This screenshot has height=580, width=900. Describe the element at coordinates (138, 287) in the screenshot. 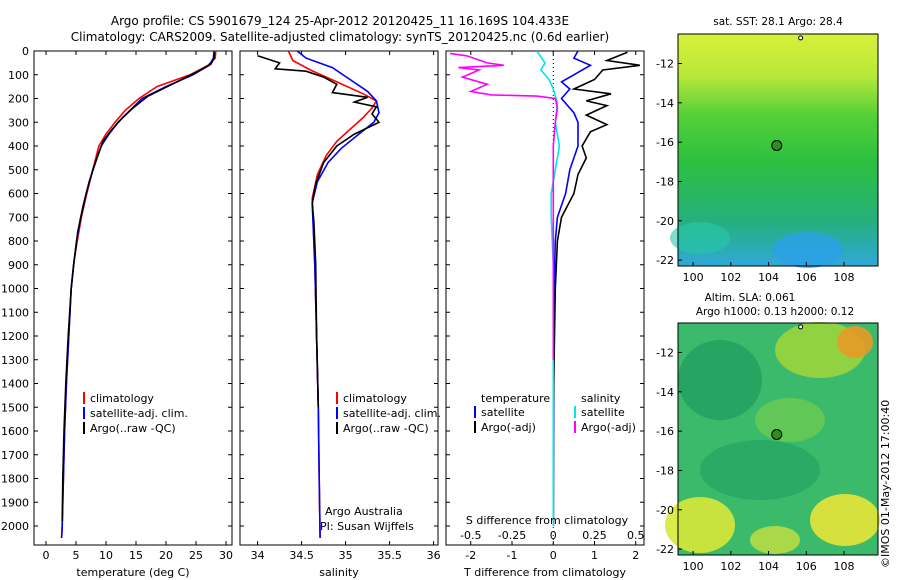

I see `series-line-argo` at that location.